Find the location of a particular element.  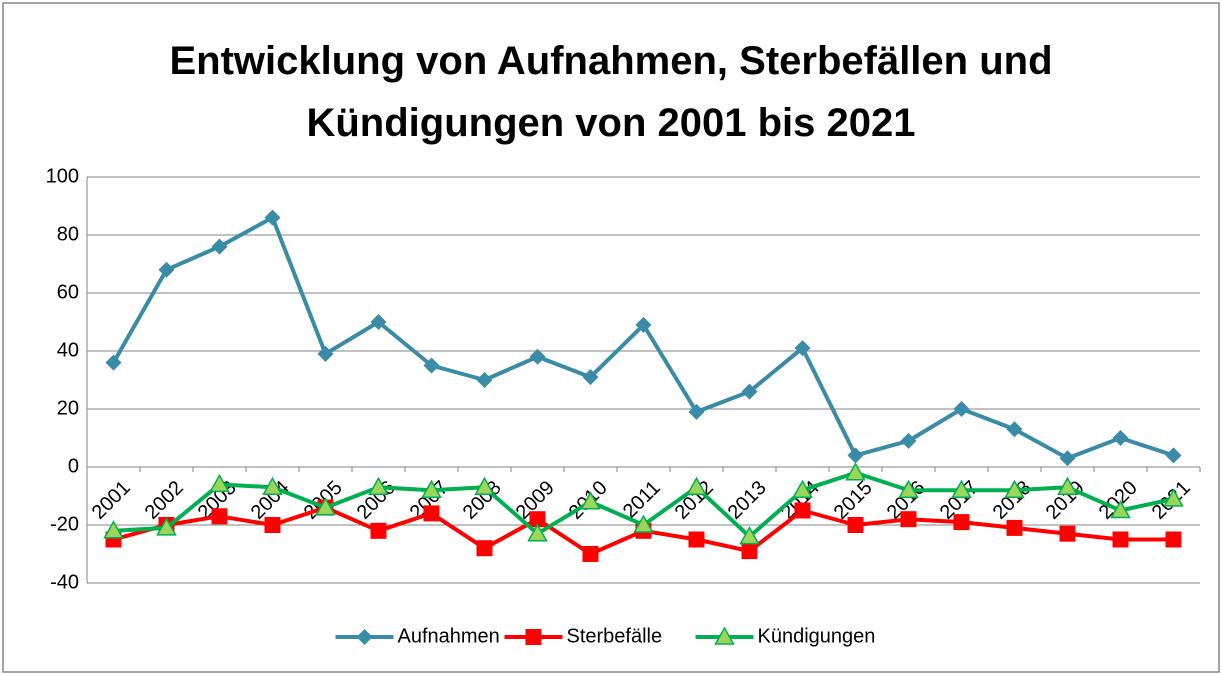

y-tick-label: 20 is located at coordinates (68, 408).